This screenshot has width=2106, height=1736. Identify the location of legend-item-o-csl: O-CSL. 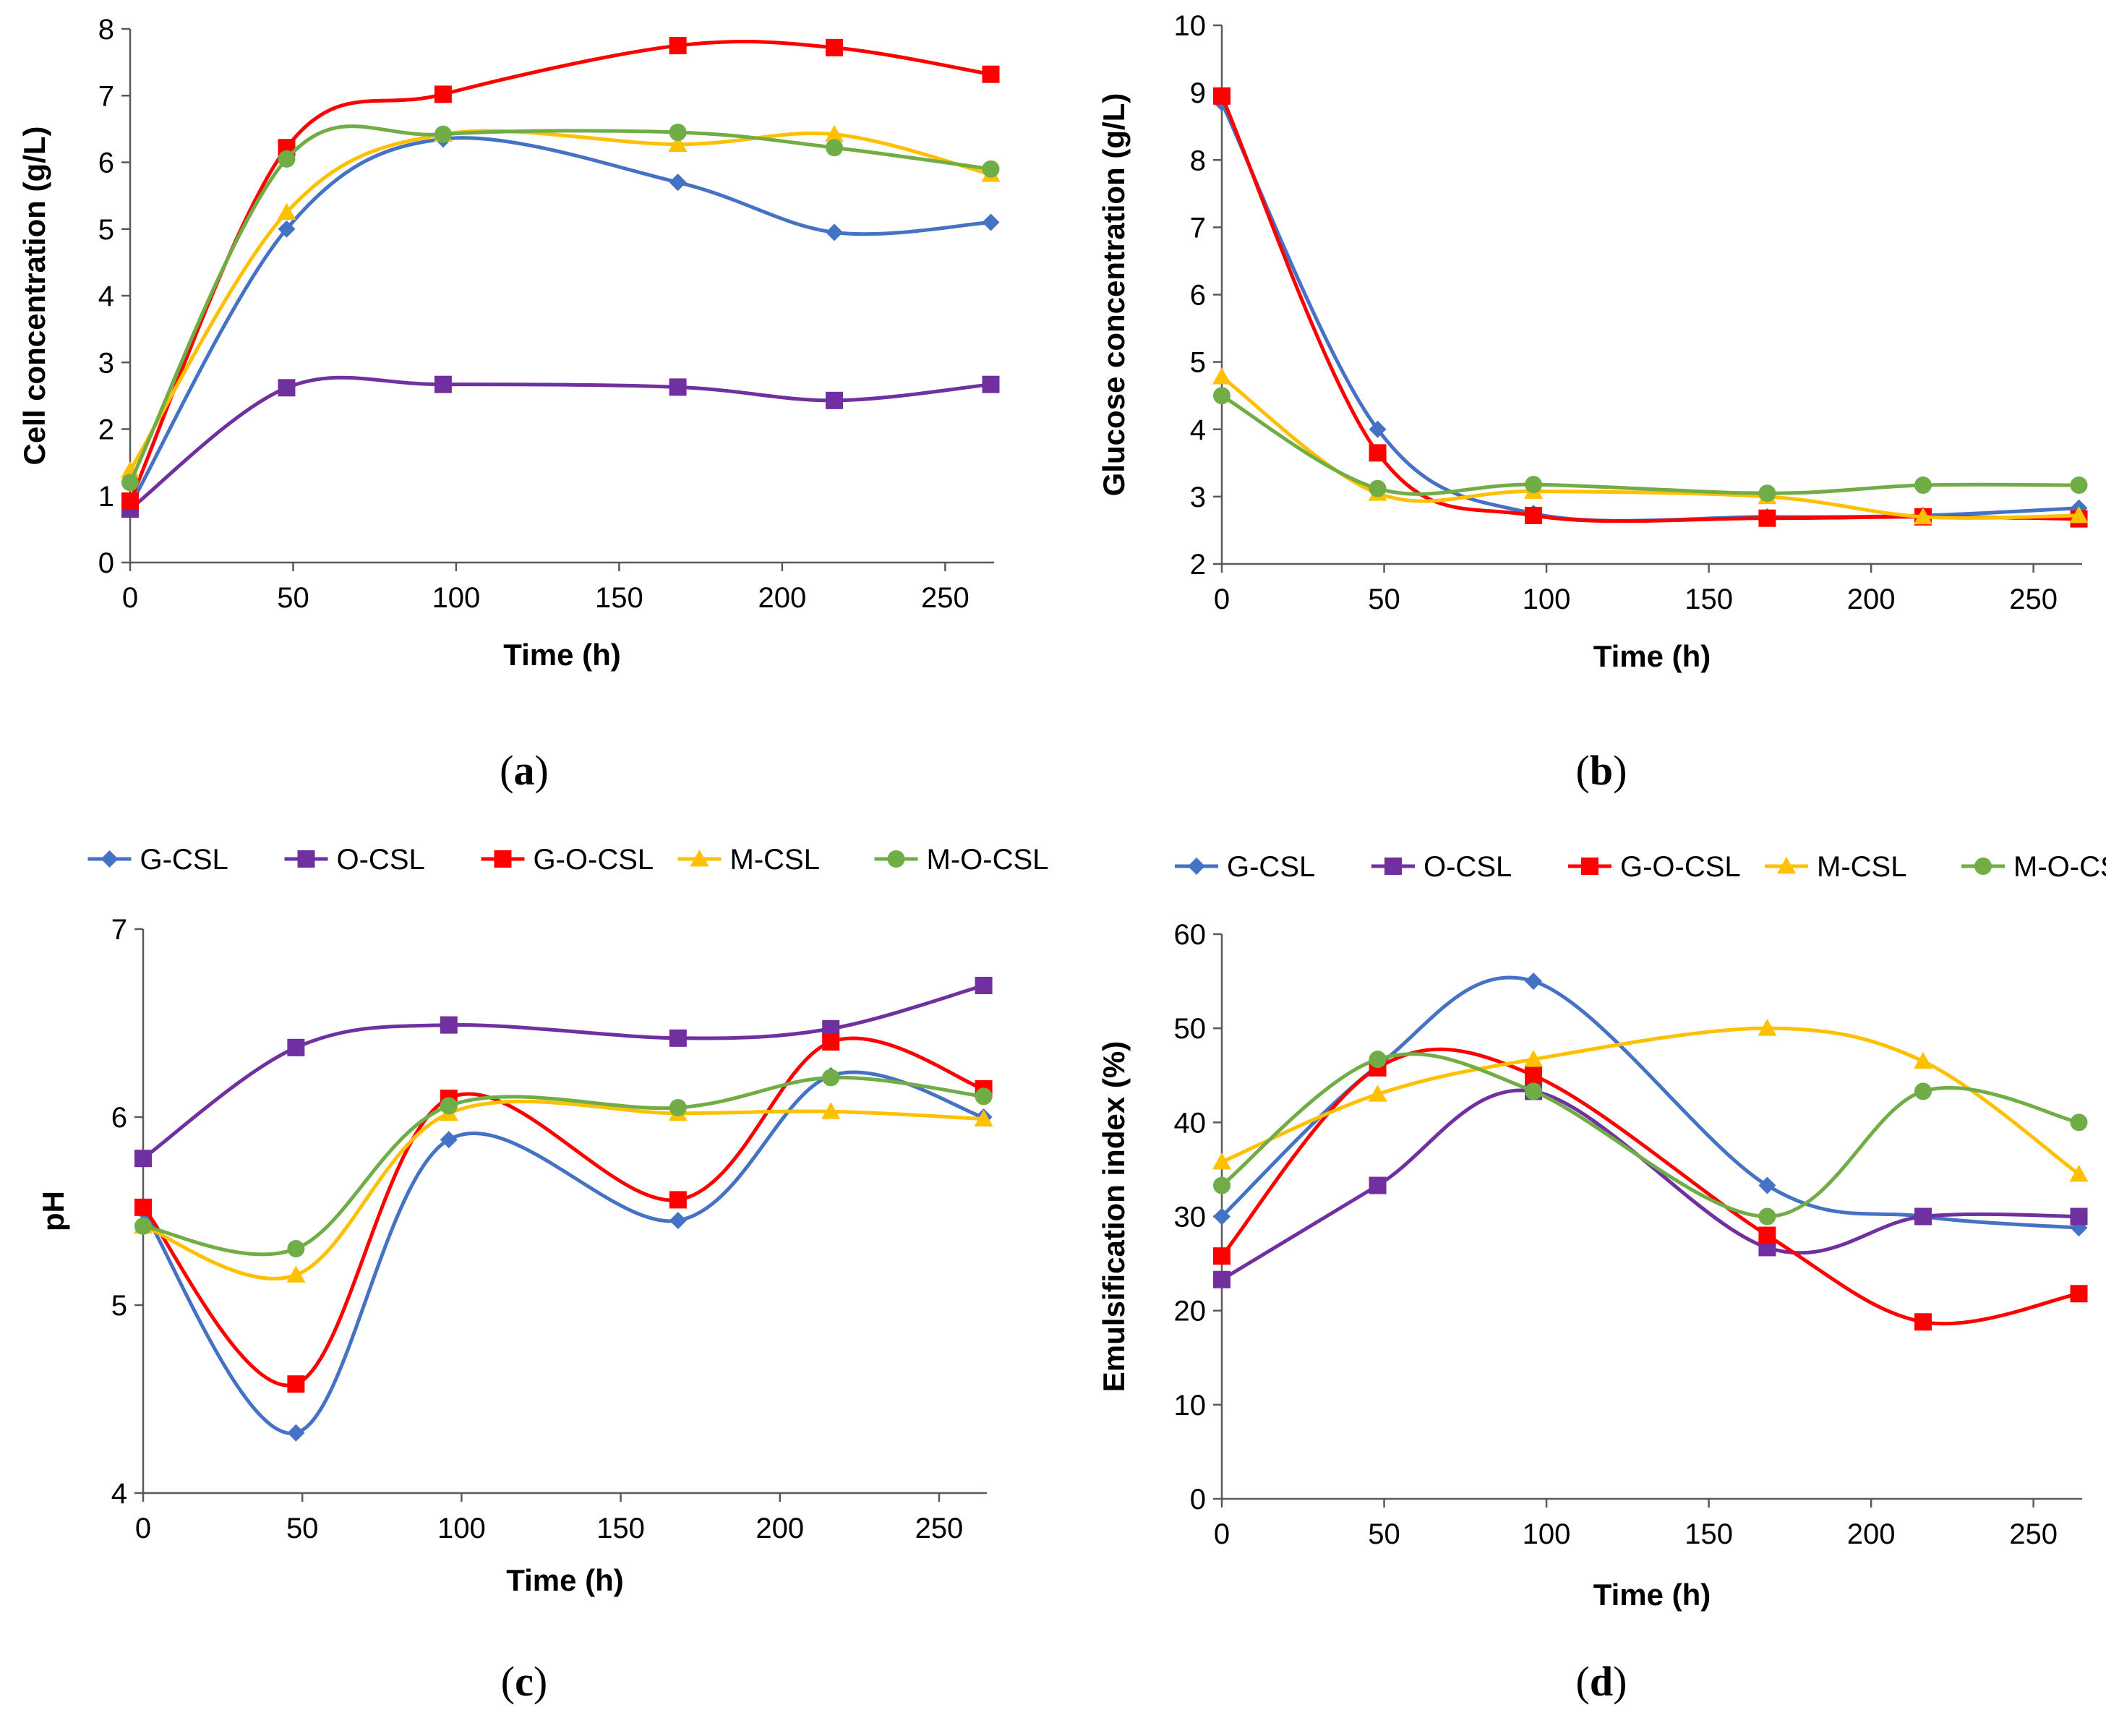
(355, 860).